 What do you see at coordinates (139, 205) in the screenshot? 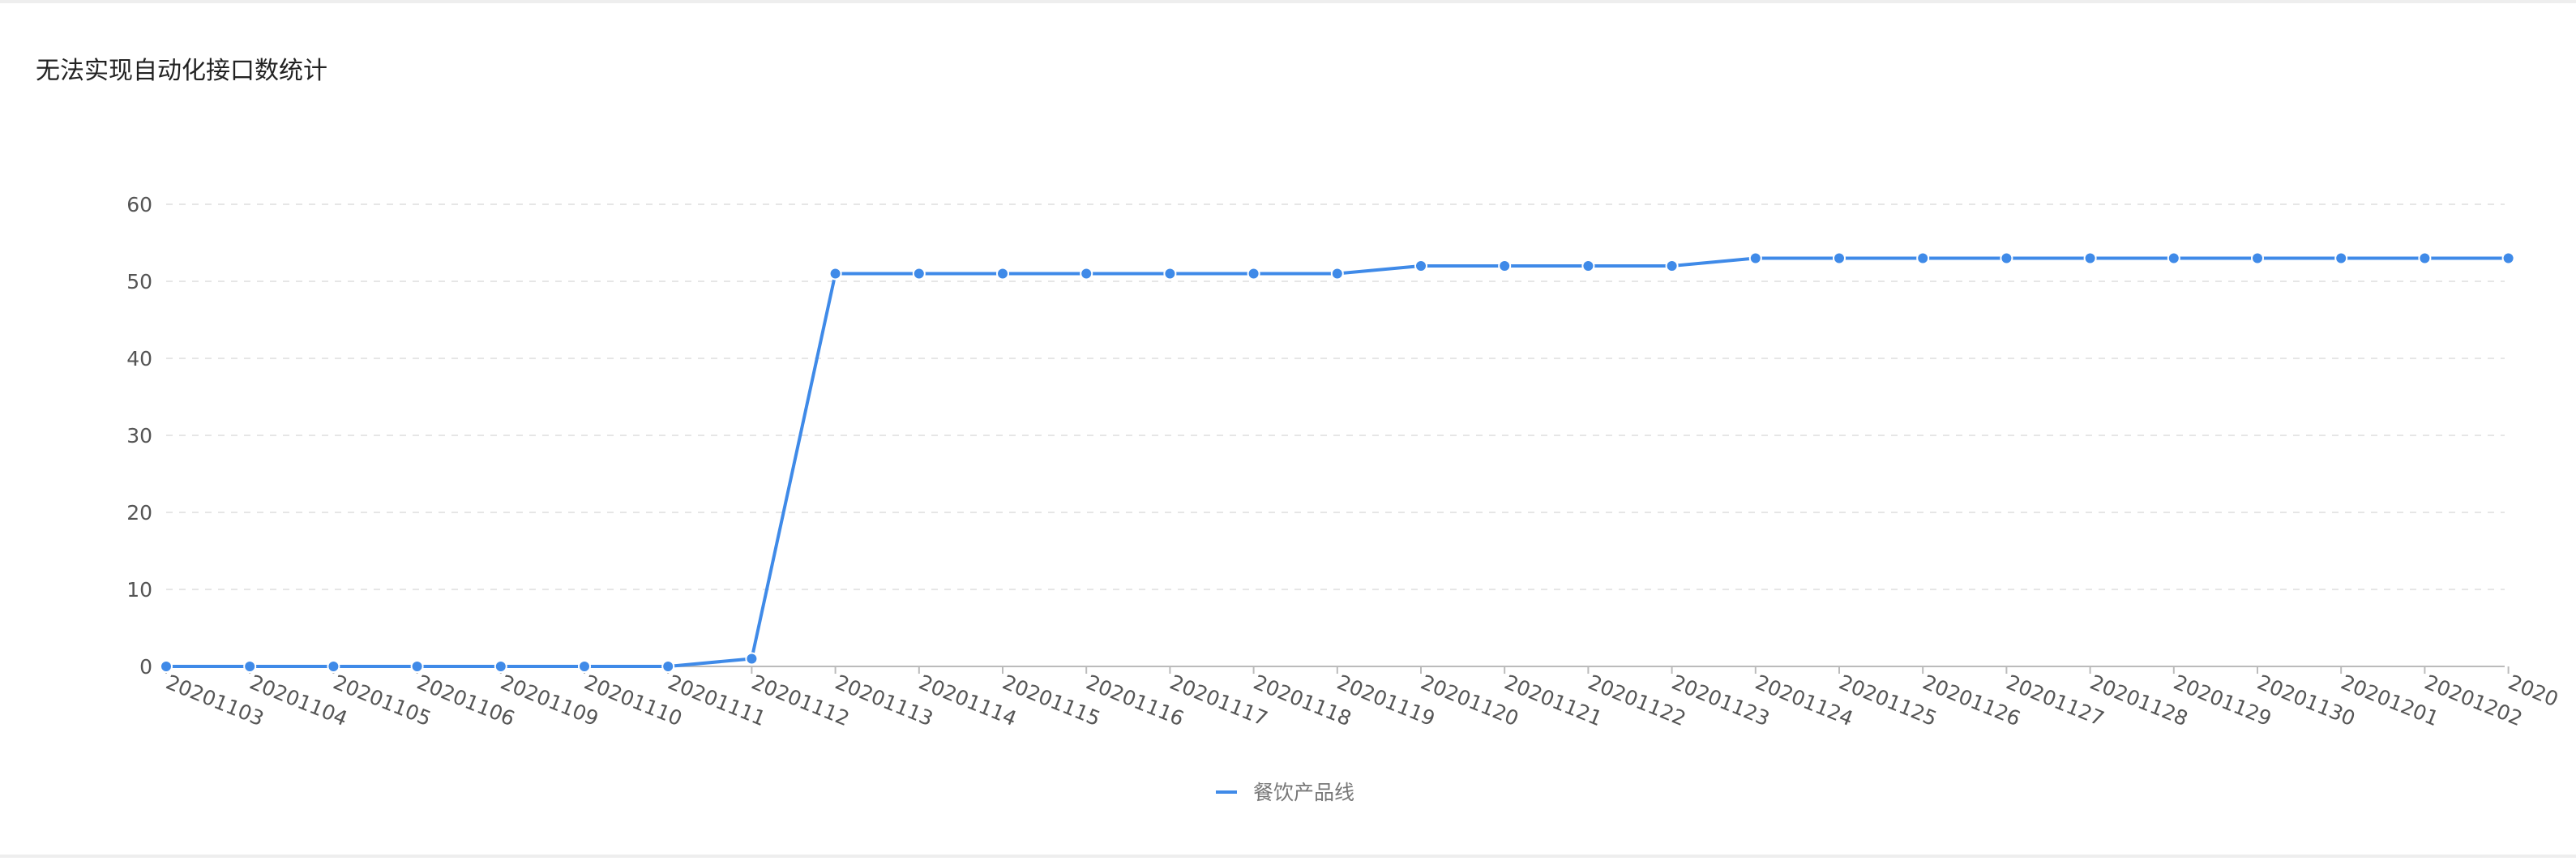
I see `y-tick-label: 60` at bounding box center [139, 205].